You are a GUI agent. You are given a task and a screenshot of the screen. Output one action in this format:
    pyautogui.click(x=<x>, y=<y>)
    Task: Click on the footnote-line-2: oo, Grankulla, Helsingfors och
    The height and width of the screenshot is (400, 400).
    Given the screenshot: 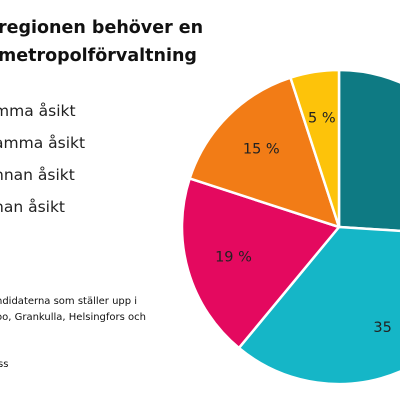 What is the action you would take?
    pyautogui.click(x=73, y=317)
    